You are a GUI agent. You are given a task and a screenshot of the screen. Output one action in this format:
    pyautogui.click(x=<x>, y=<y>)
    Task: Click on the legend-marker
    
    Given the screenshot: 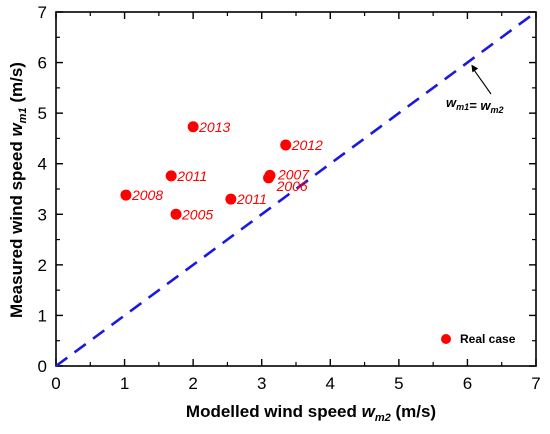 What is the action you would take?
    pyautogui.click(x=446, y=339)
    